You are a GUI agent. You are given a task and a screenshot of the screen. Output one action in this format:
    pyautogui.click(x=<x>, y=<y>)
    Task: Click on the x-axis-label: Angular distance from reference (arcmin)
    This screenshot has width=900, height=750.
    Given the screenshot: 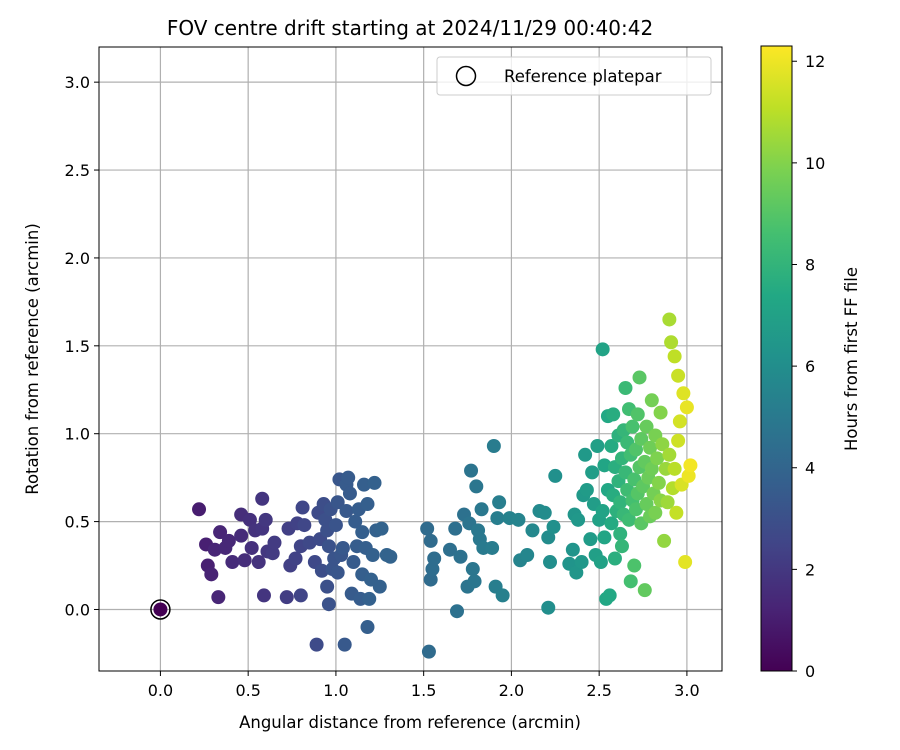 What is the action you would take?
    pyautogui.click(x=410, y=722)
    